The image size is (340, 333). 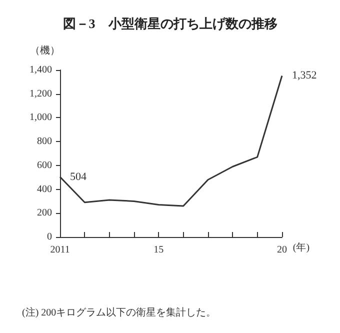 I want to click on y-tick-label: 0, so click(x=49, y=237).